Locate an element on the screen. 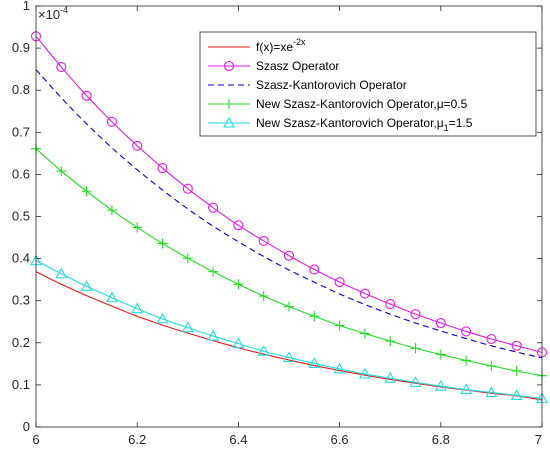 The height and width of the screenshot is (451, 550). x-tick-label: 6 is located at coordinates (35, 439).